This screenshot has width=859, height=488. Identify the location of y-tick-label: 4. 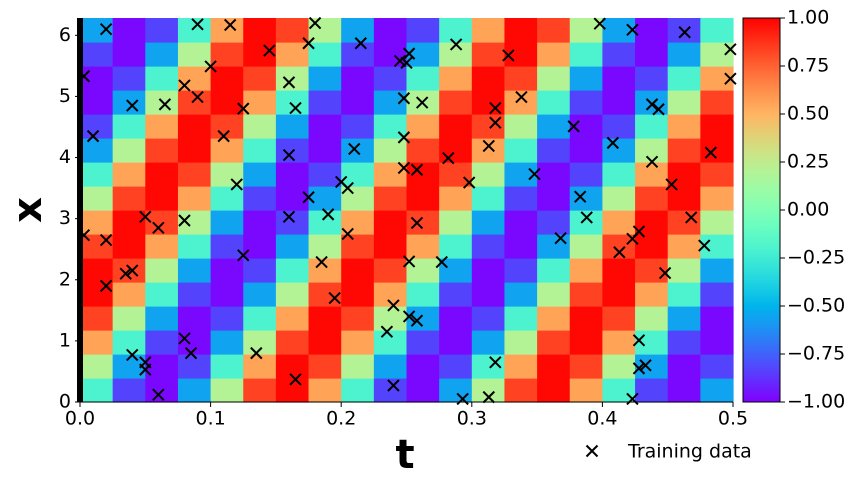
(65, 157).